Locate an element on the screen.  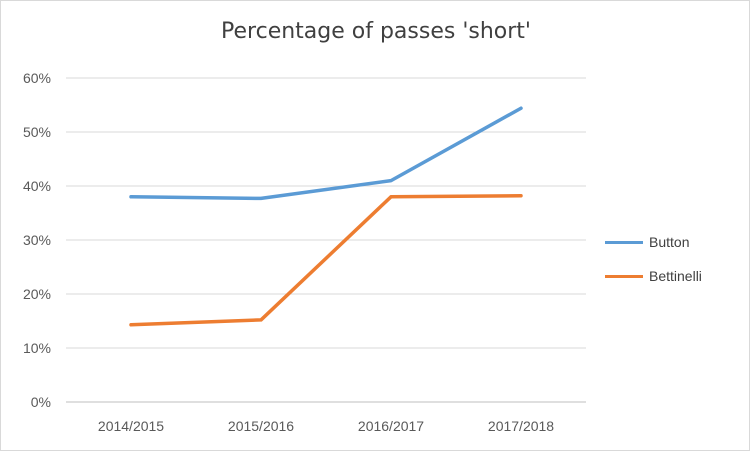
y-tick-label: 40% is located at coordinates (37, 186).